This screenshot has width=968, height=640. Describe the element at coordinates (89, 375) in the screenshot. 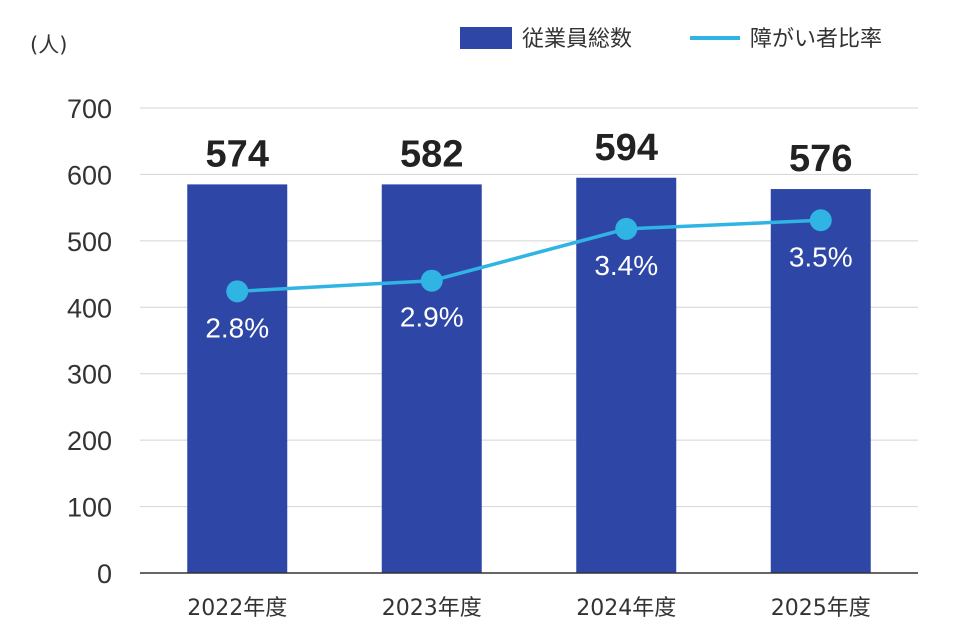

I see `y-tick-label: 300` at that location.